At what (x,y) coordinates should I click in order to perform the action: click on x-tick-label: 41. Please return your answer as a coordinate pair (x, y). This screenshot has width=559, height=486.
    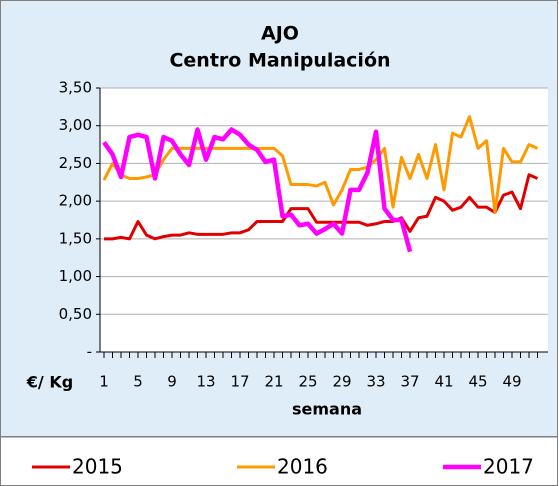
    Looking at the image, I should click on (443, 382).